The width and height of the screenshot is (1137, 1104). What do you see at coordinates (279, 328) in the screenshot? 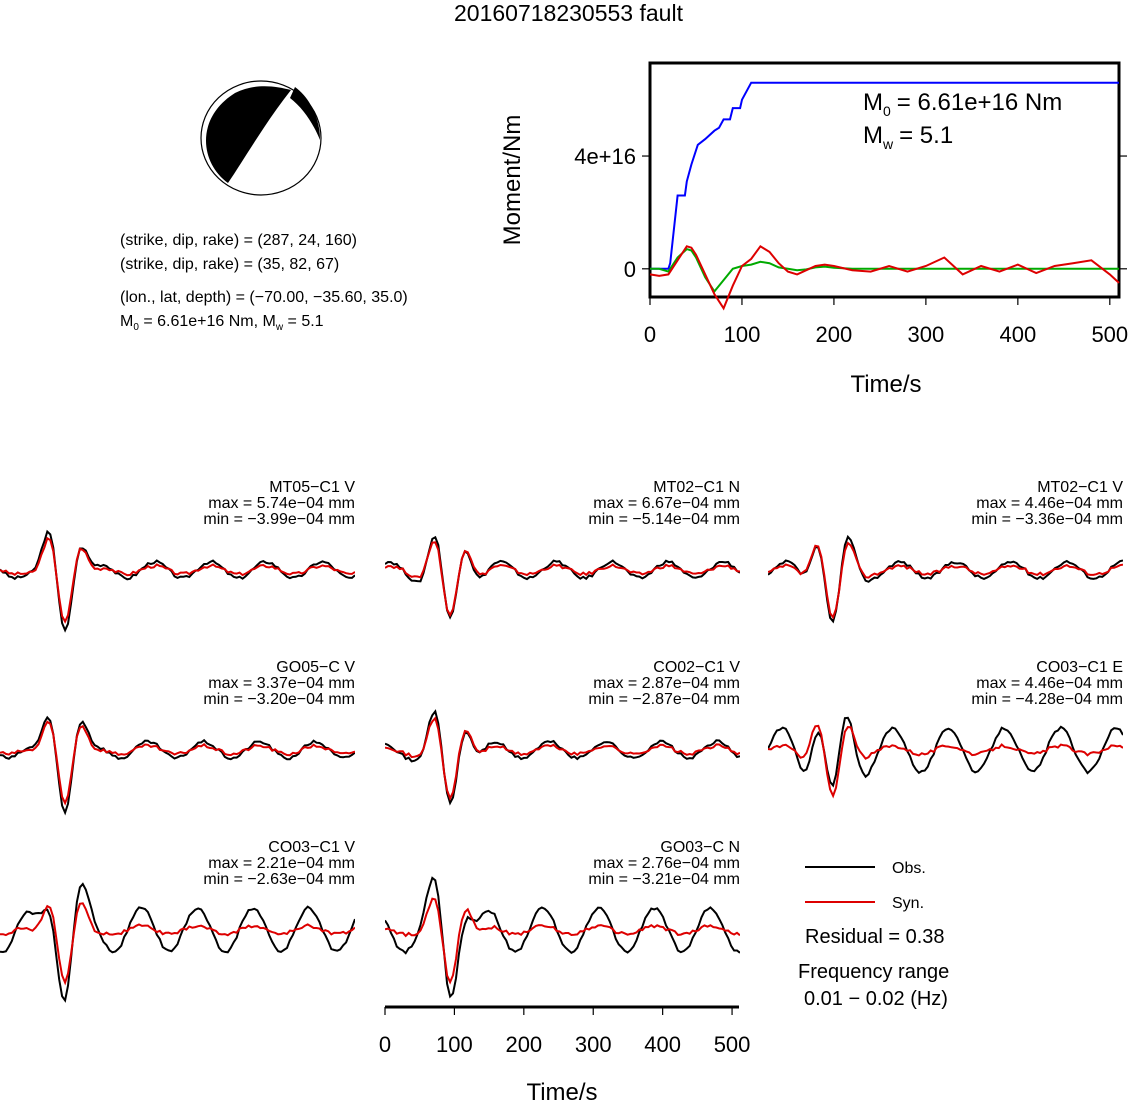
I see `mw-subscript: w` at bounding box center [279, 328].